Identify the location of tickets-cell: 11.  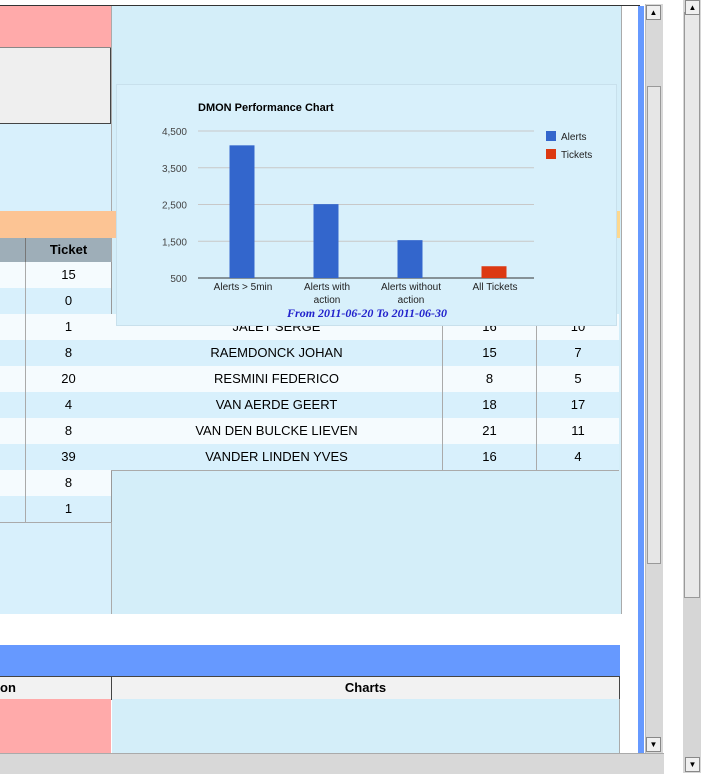
(578, 430).